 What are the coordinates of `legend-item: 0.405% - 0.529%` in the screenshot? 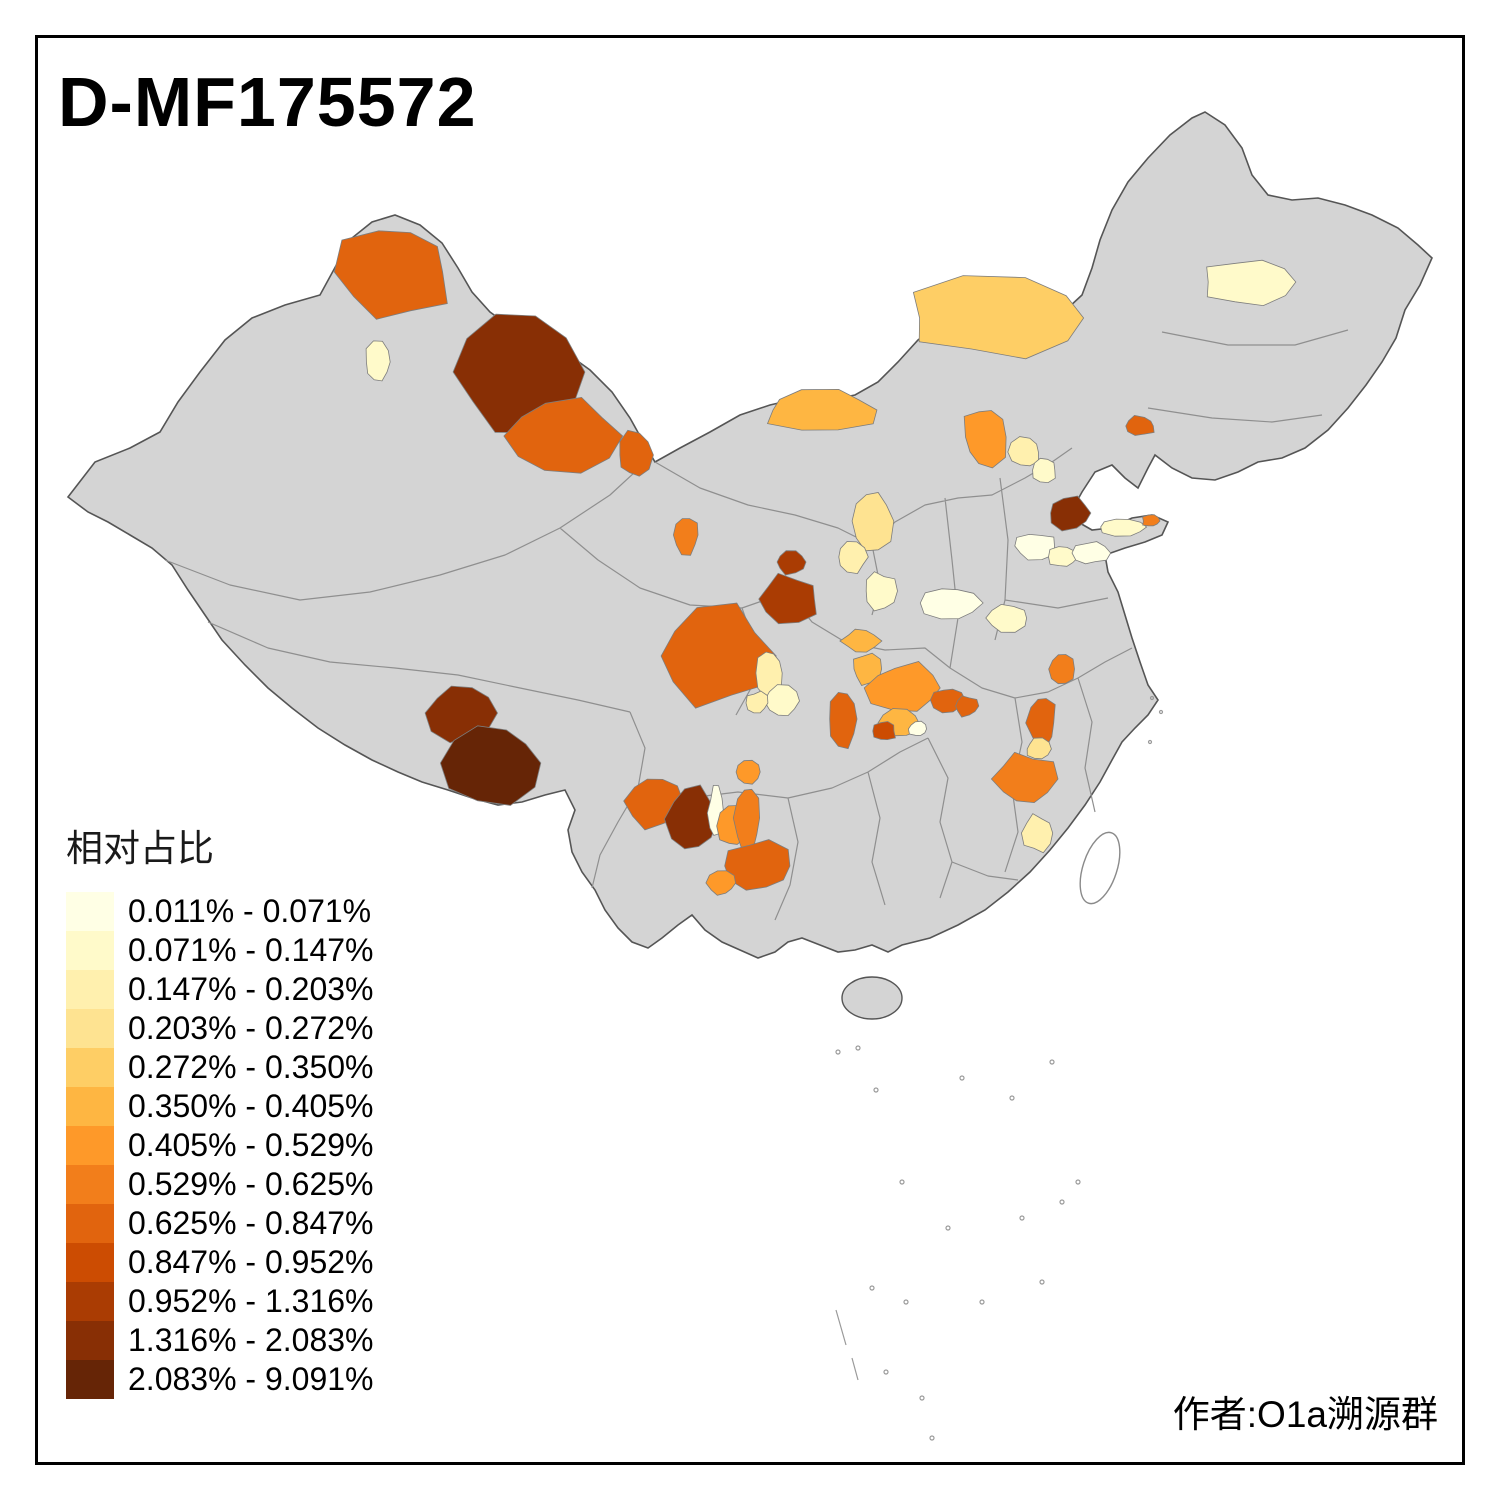 It's located at (220, 1145).